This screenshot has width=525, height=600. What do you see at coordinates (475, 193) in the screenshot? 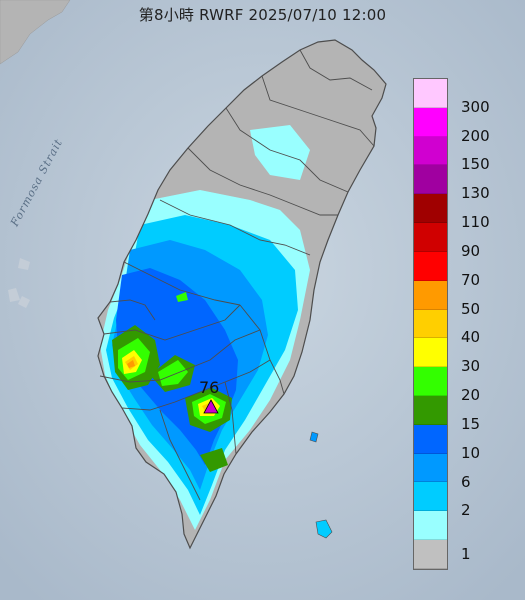
I see `legend-label: 130` at bounding box center [475, 193].